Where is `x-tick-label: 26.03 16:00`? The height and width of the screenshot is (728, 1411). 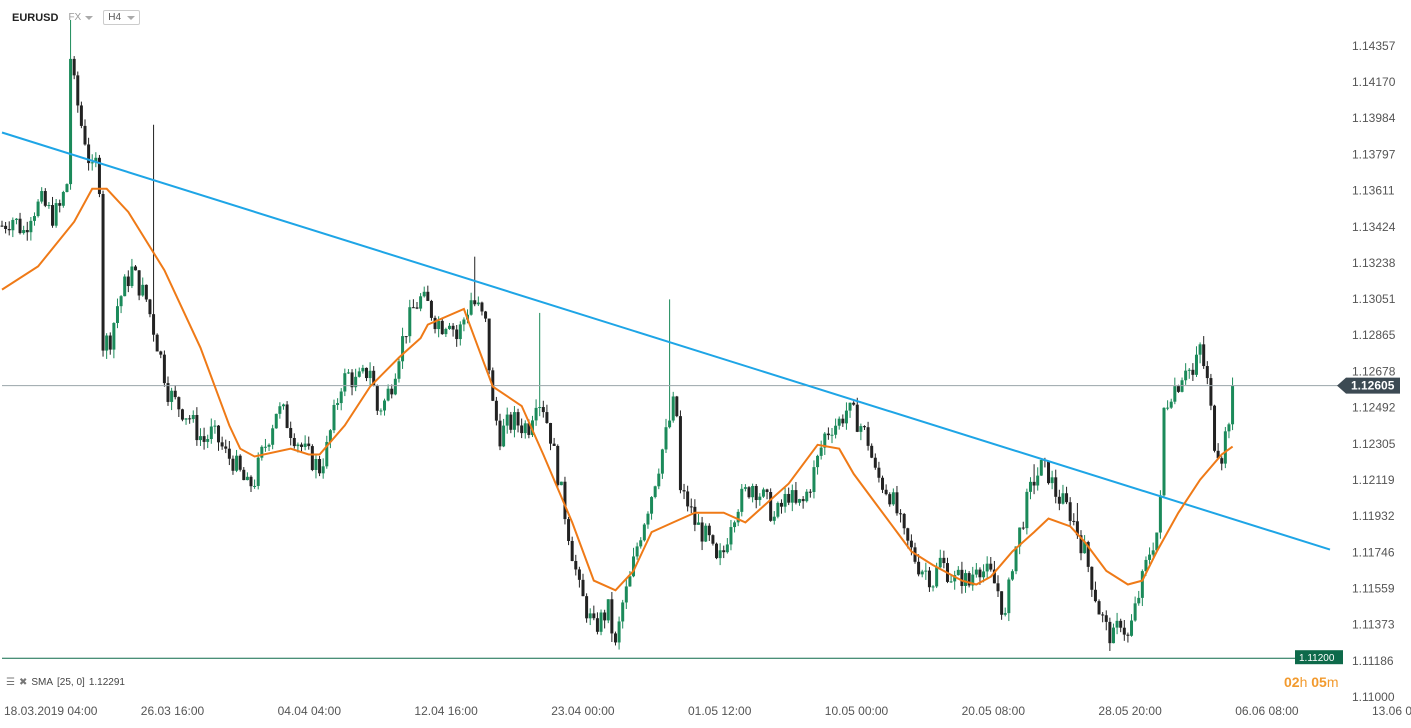 x-tick-label: 26.03 16:00 is located at coordinates (173, 711).